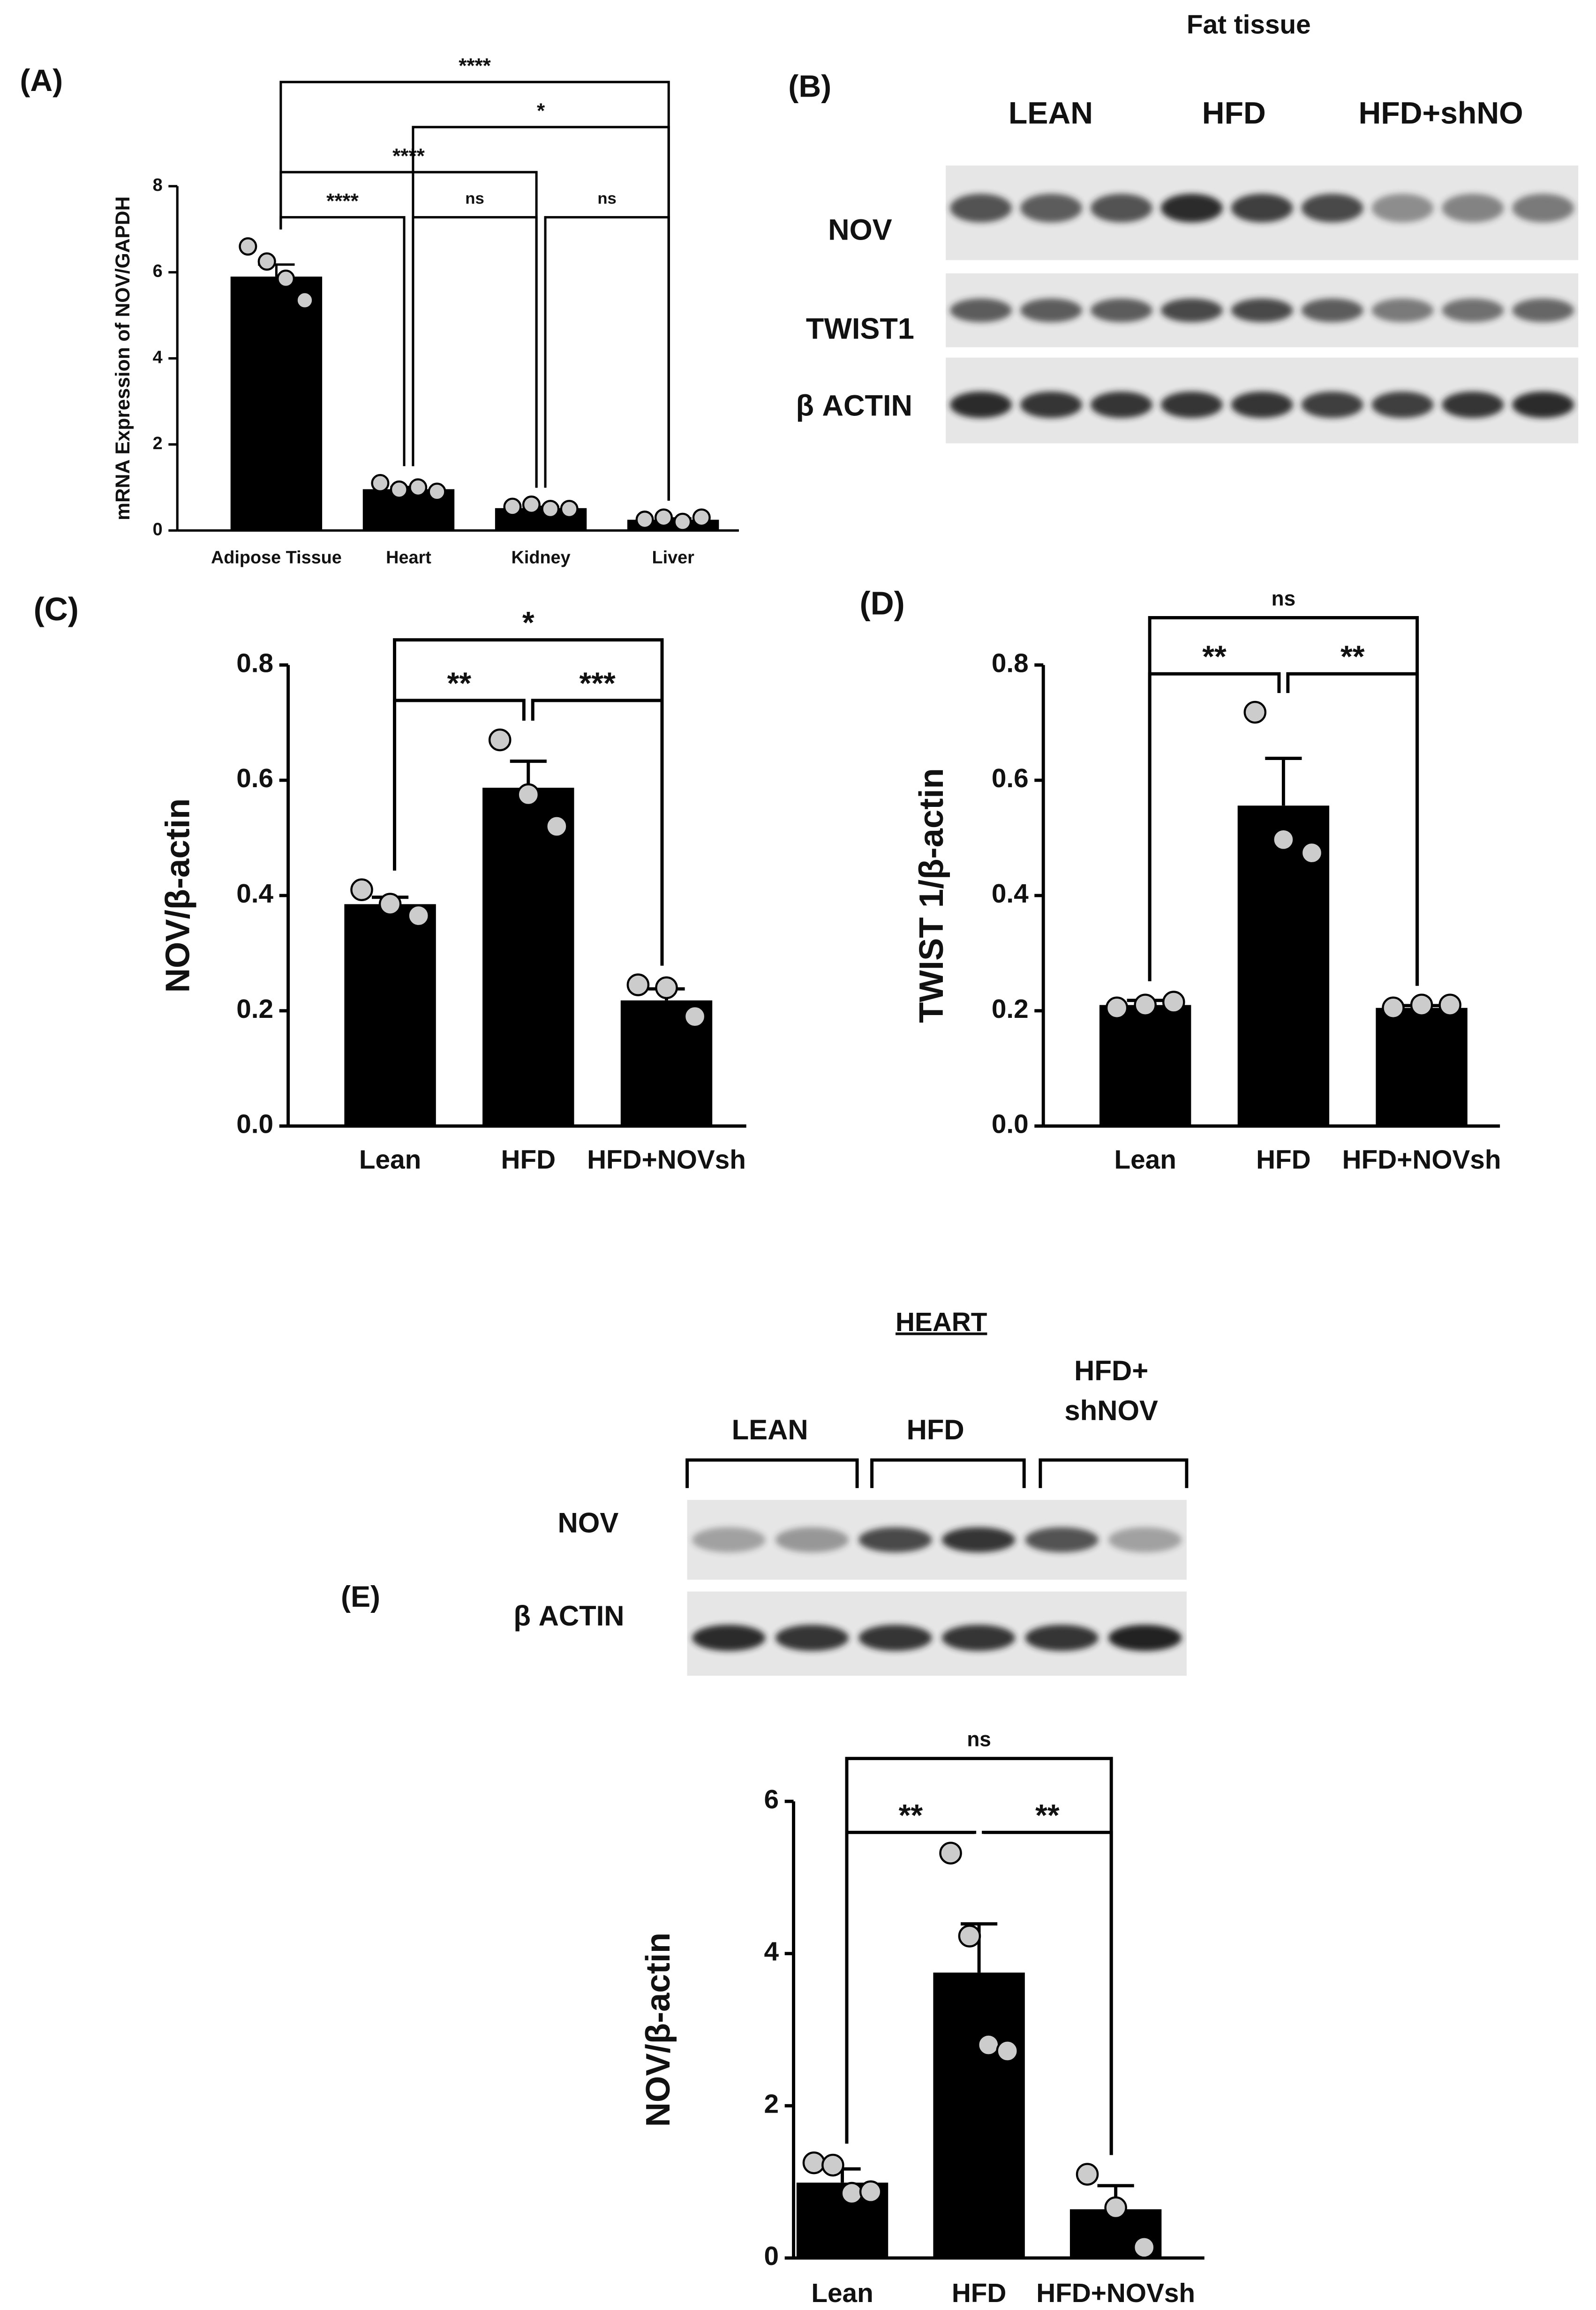 The width and height of the screenshot is (1596, 2310). I want to click on x-tick-label: Kidney, so click(541, 557).